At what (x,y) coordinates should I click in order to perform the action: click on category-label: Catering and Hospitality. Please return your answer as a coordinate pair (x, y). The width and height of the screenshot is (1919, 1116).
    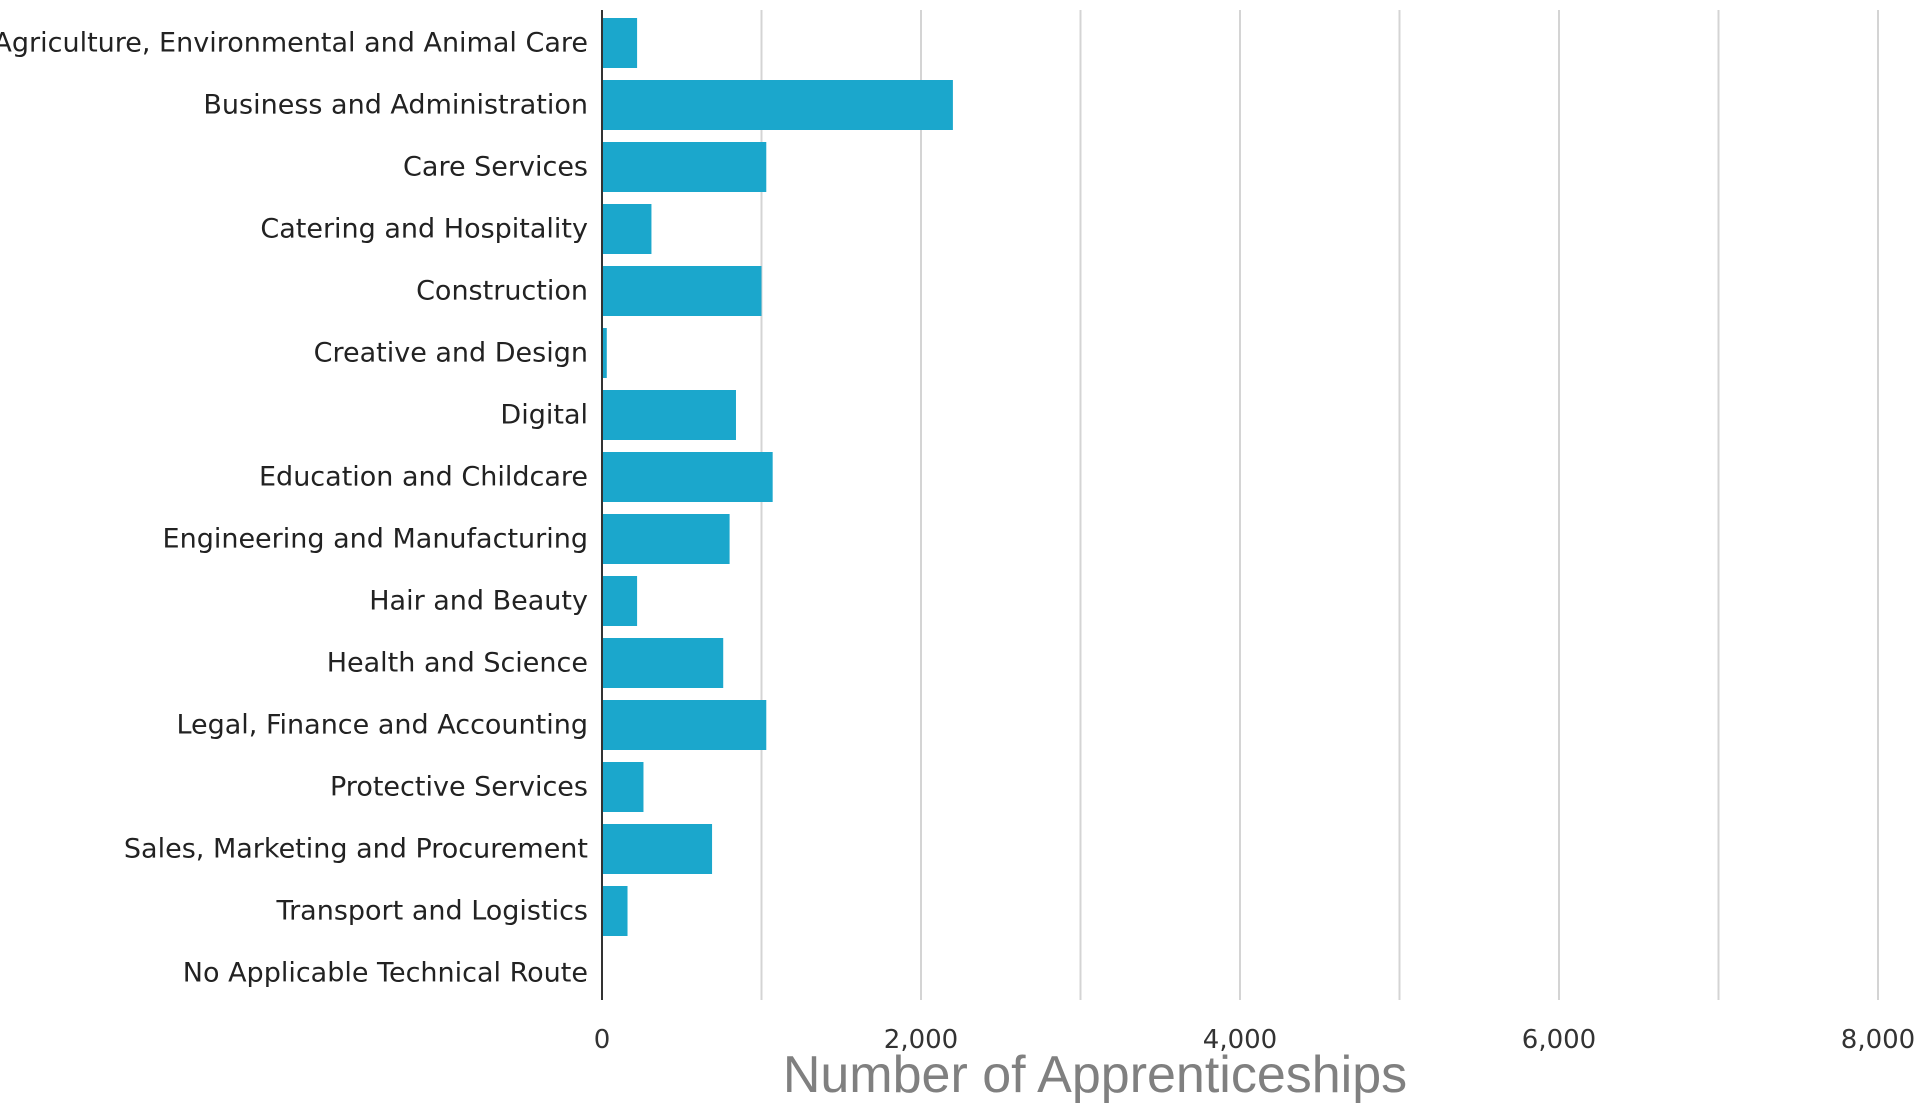
    Looking at the image, I should click on (424, 229).